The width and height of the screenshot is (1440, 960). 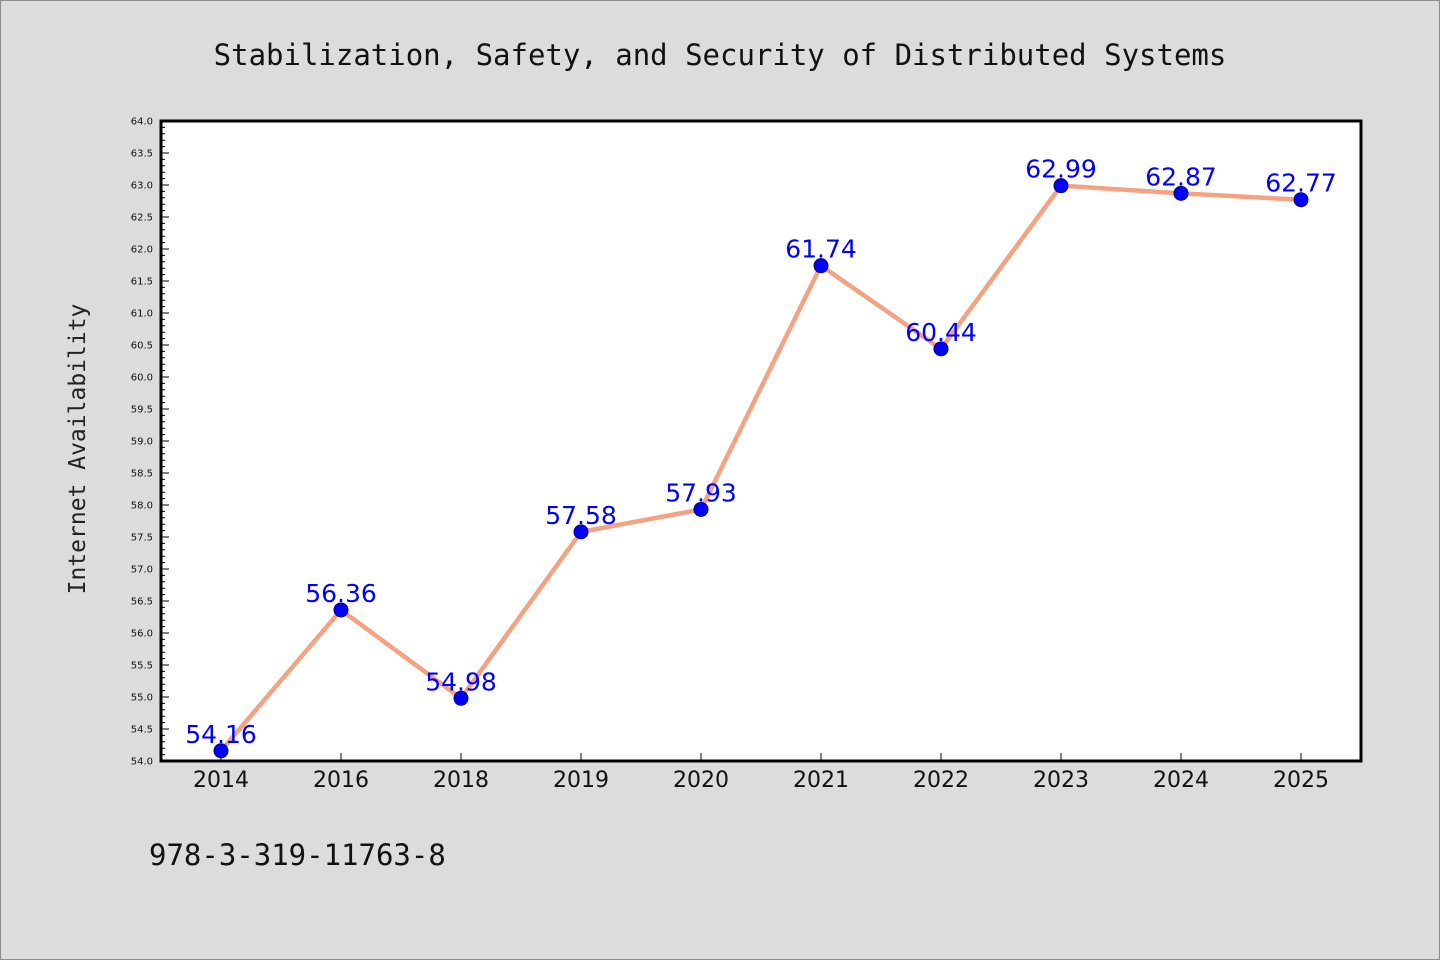 What do you see at coordinates (461, 681) in the screenshot?
I see `data-label: 54.98` at bounding box center [461, 681].